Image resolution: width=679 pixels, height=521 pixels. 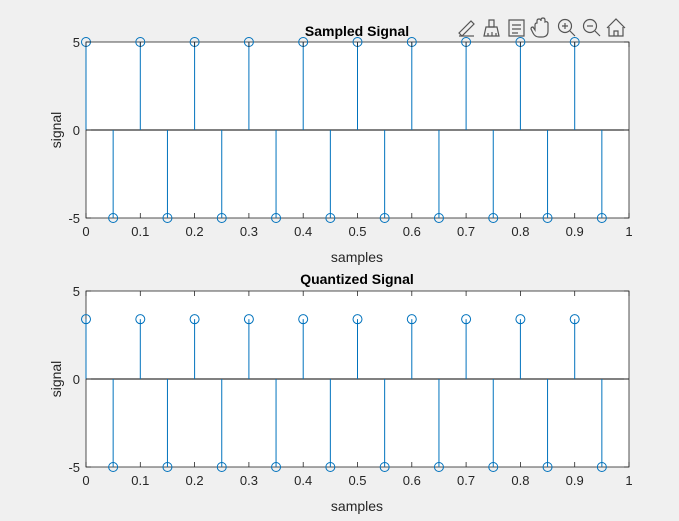 I want to click on brush-icon, so click(x=491, y=28).